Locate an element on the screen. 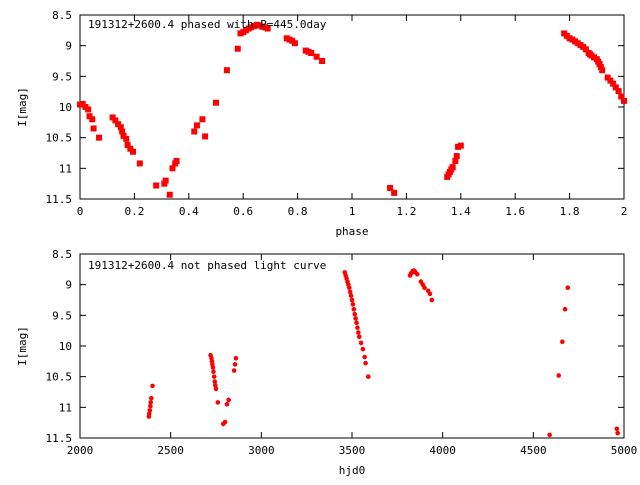  chart-2-y-axis-label: I[mag] is located at coordinates (22, 346).